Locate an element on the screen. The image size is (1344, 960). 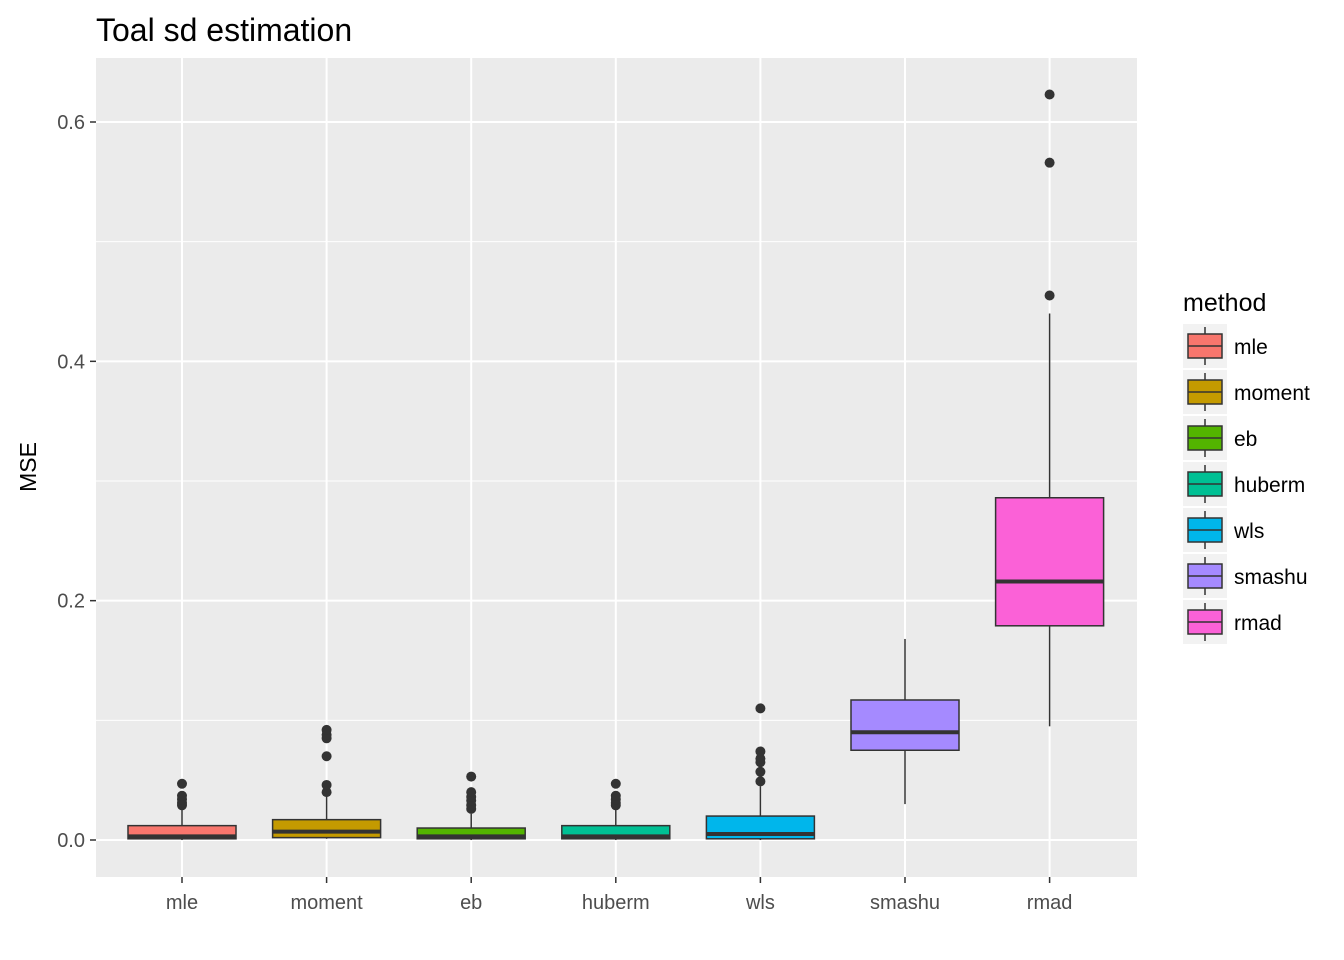
y-axis-title: MSE is located at coordinates (28, 467).